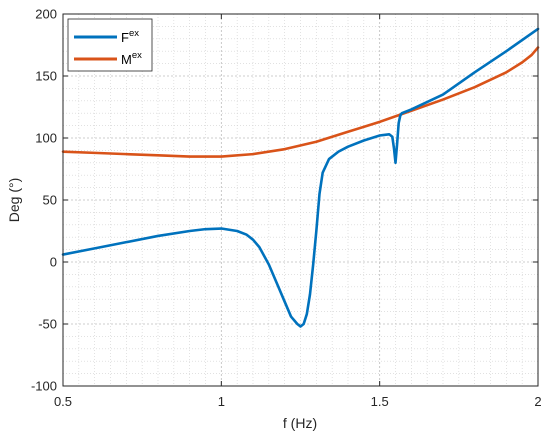 The height and width of the screenshot is (436, 550). I want to click on y-tick-label: 50, so click(50, 200).